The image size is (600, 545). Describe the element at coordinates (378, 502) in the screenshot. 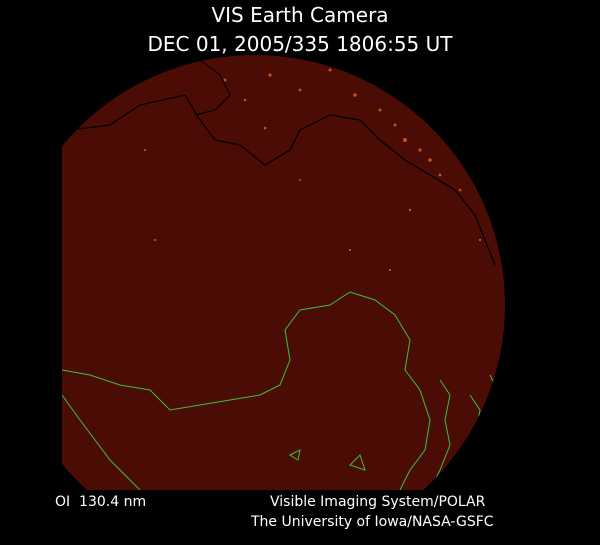

I see `instrument-label: Visible Imaging System/POLAR` at that location.